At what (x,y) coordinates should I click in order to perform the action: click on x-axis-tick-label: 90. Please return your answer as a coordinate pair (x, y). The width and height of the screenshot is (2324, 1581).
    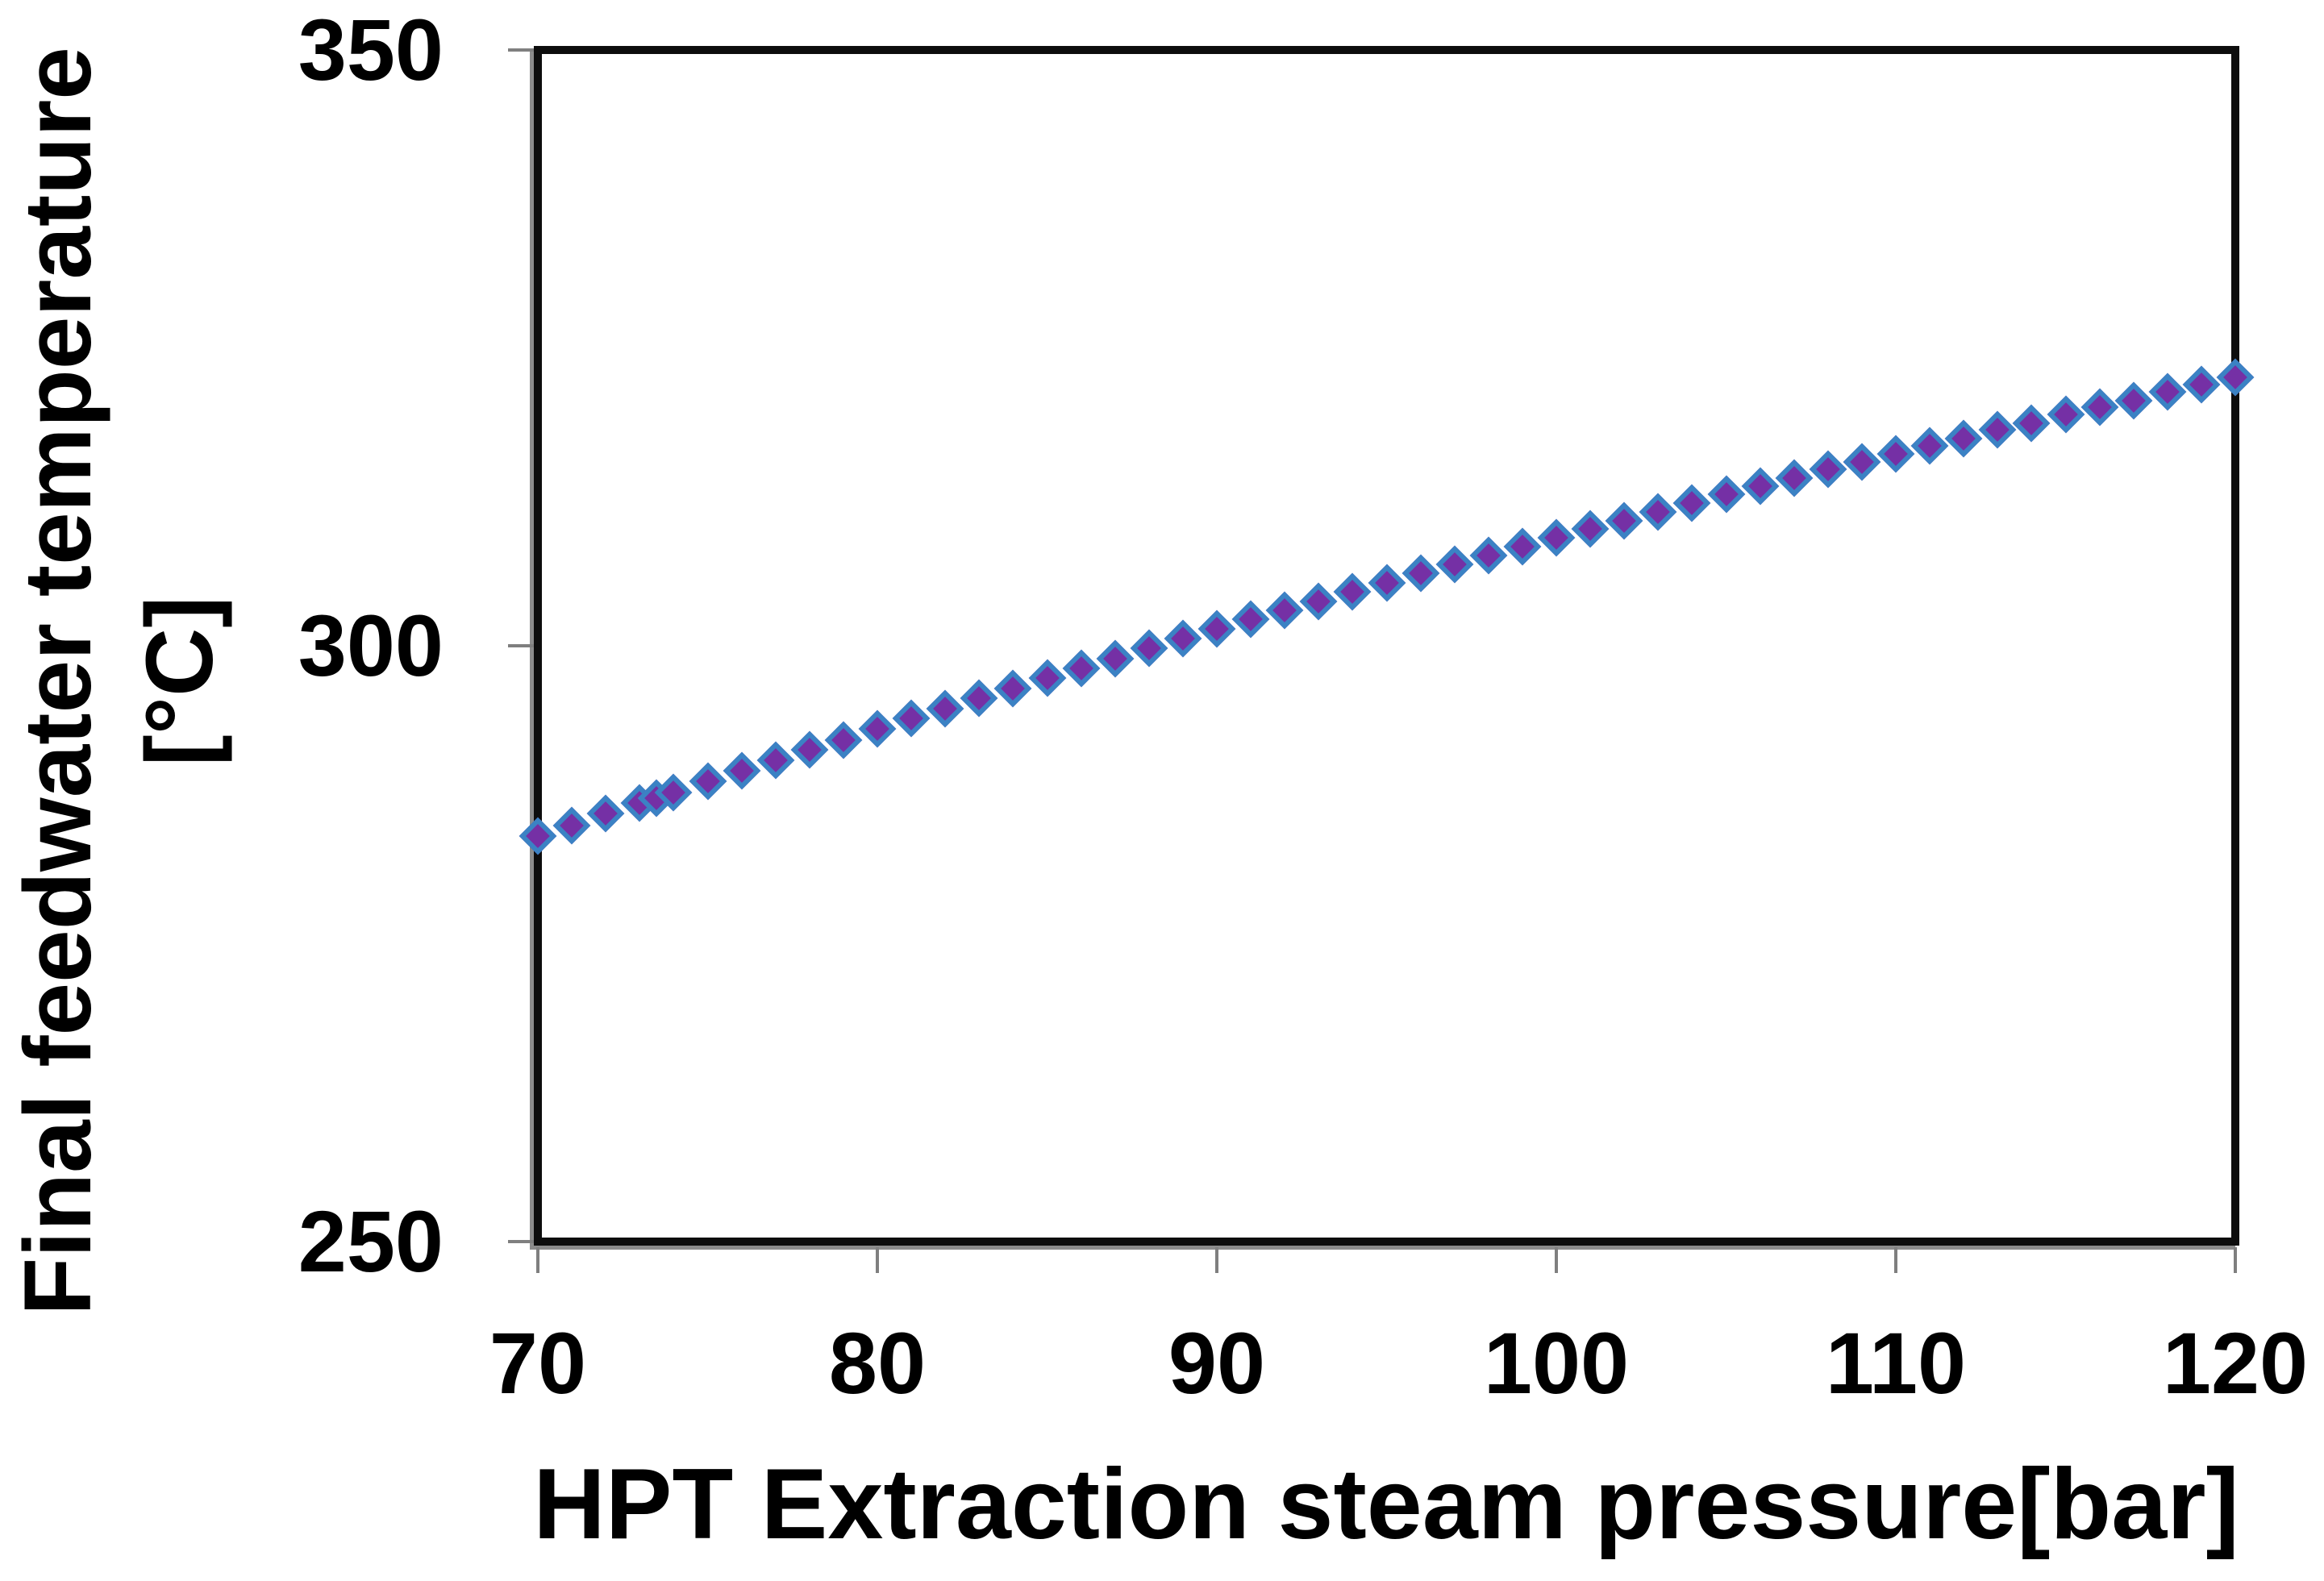
    Looking at the image, I should click on (1217, 1363).